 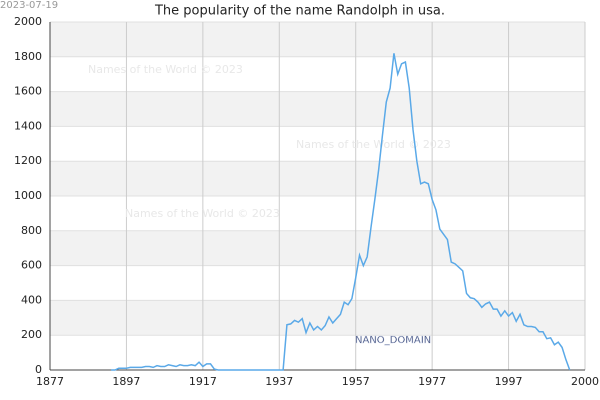 What do you see at coordinates (31, 299) in the screenshot?
I see `y-tick-label: 400` at bounding box center [31, 299].